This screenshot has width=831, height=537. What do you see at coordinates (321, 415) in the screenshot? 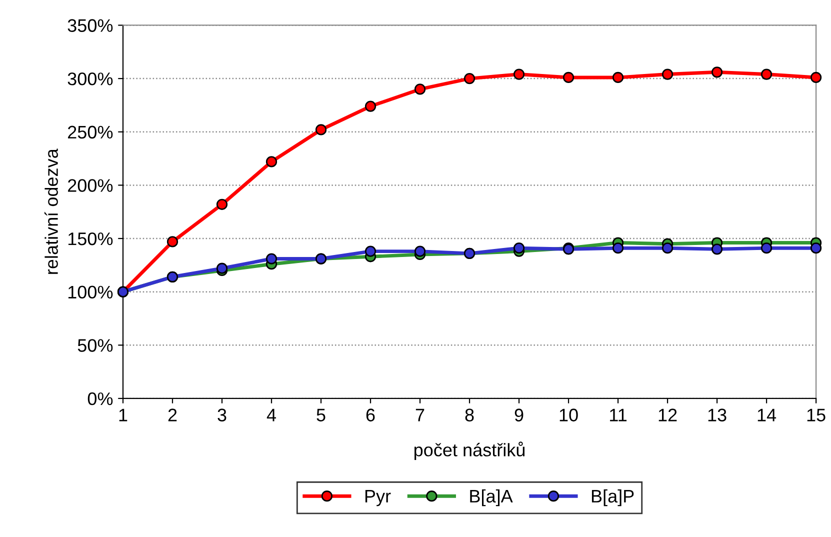
I see `x-tick-label: 5` at bounding box center [321, 415].